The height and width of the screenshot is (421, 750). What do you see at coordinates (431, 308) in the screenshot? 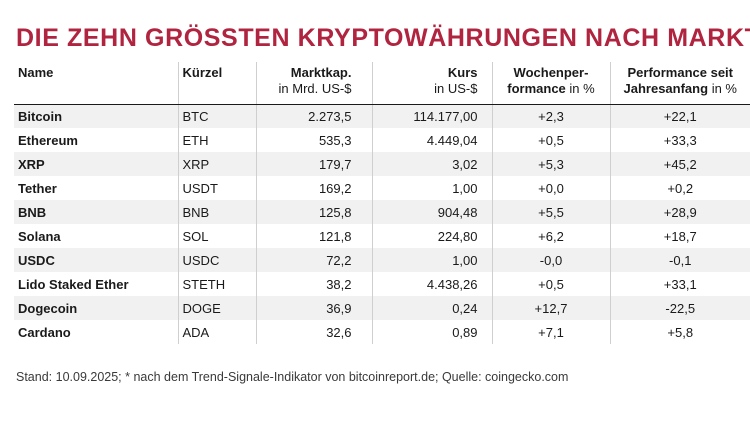
I see `cell-price: 0,24` at bounding box center [431, 308].